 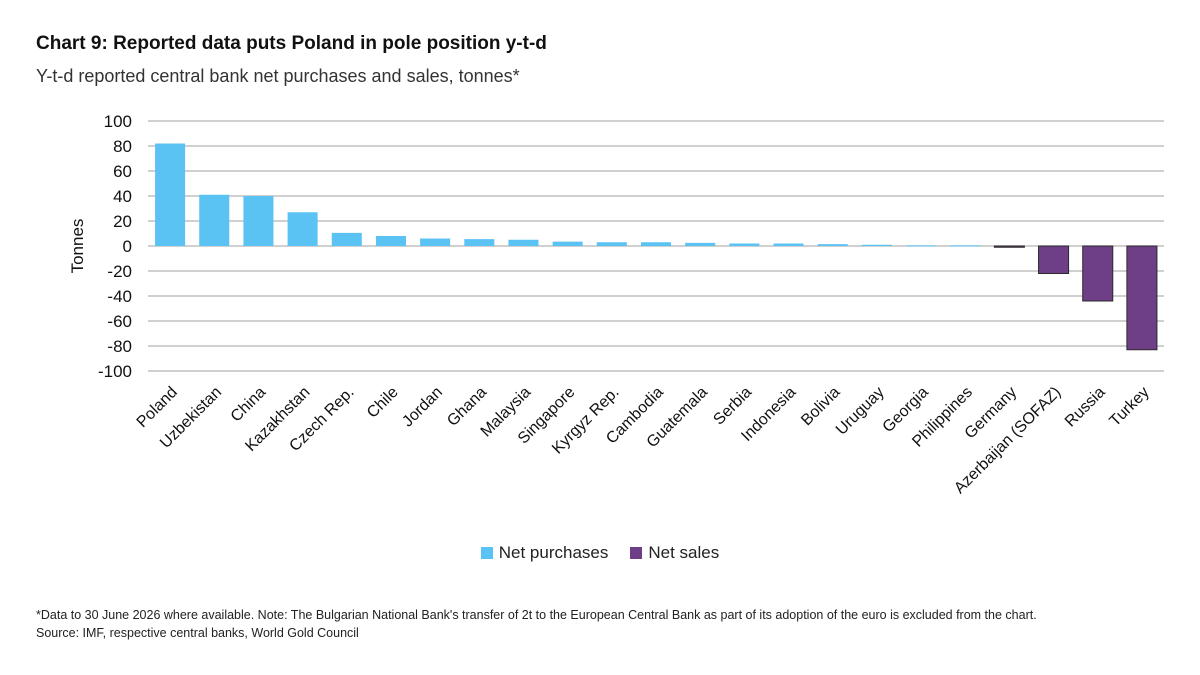 What do you see at coordinates (486, 553) in the screenshot?
I see `legend-swatch-purchases` at bounding box center [486, 553].